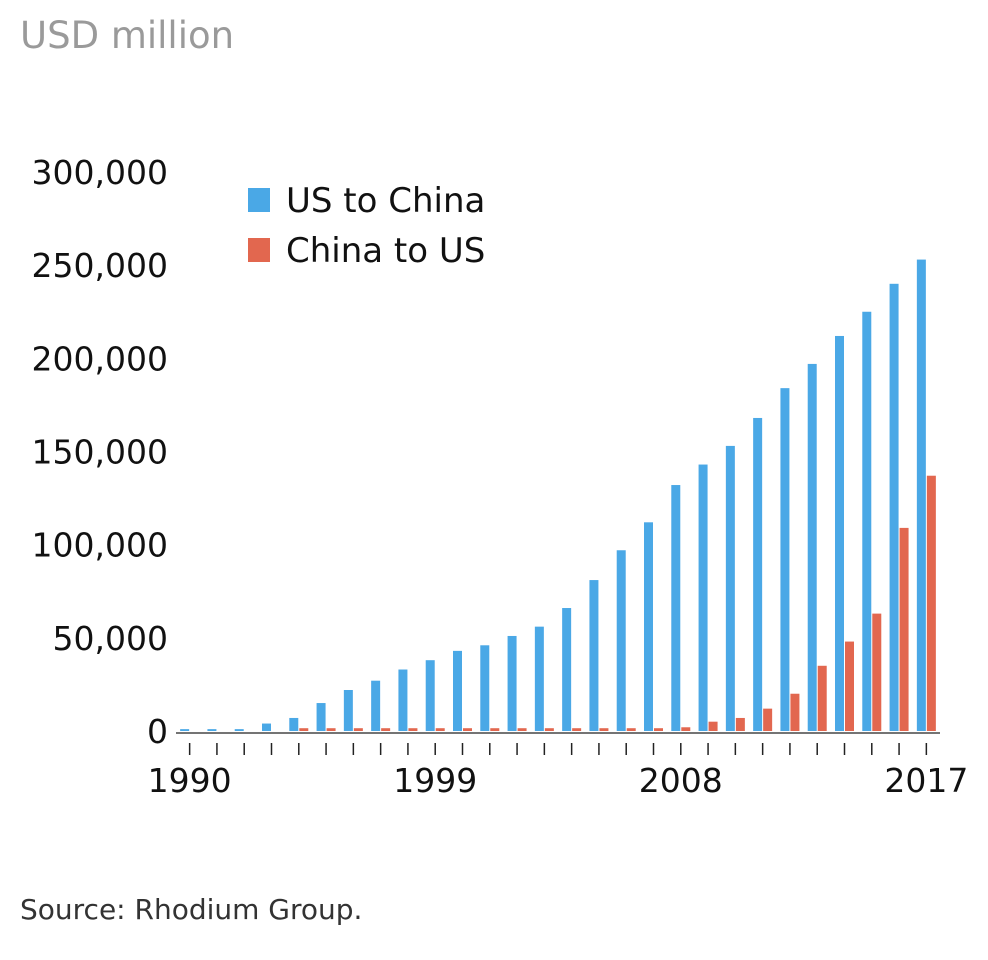 The width and height of the screenshot is (988, 960). I want to click on y-tick-label: 150,000, so click(100, 452).